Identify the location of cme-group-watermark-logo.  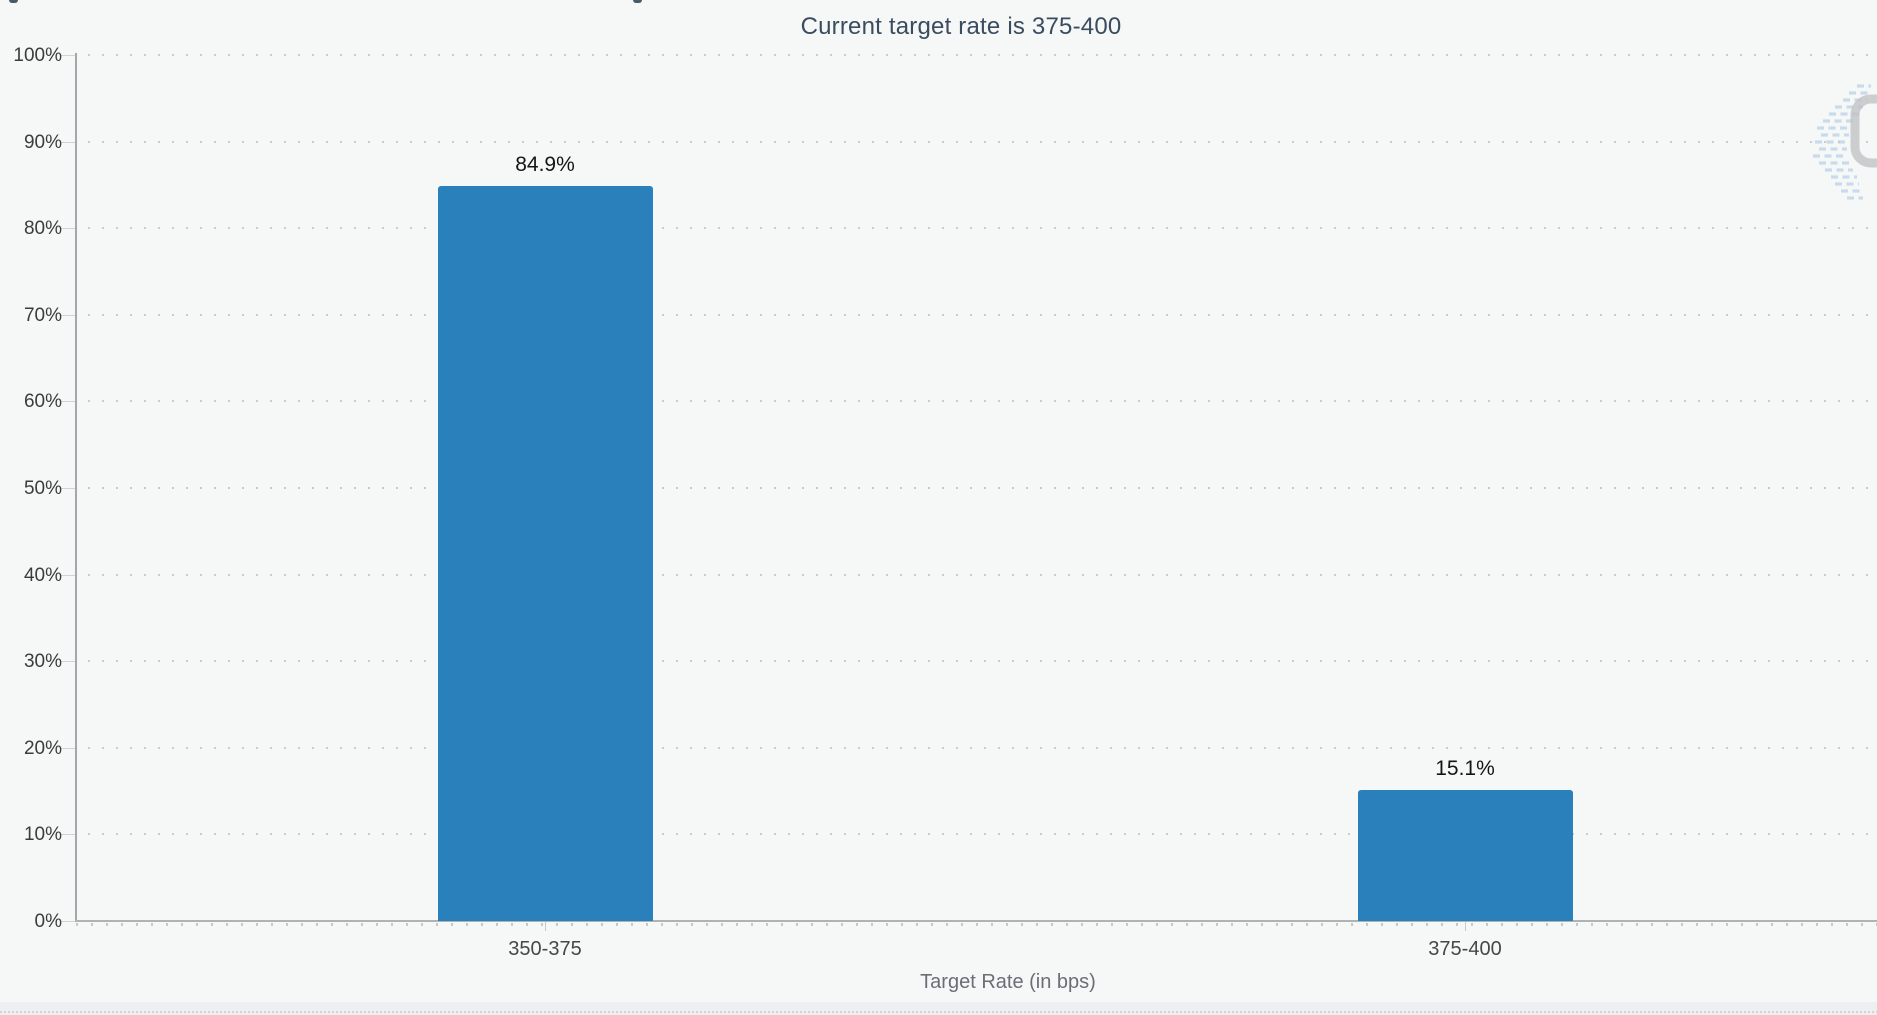
(1845, 142).